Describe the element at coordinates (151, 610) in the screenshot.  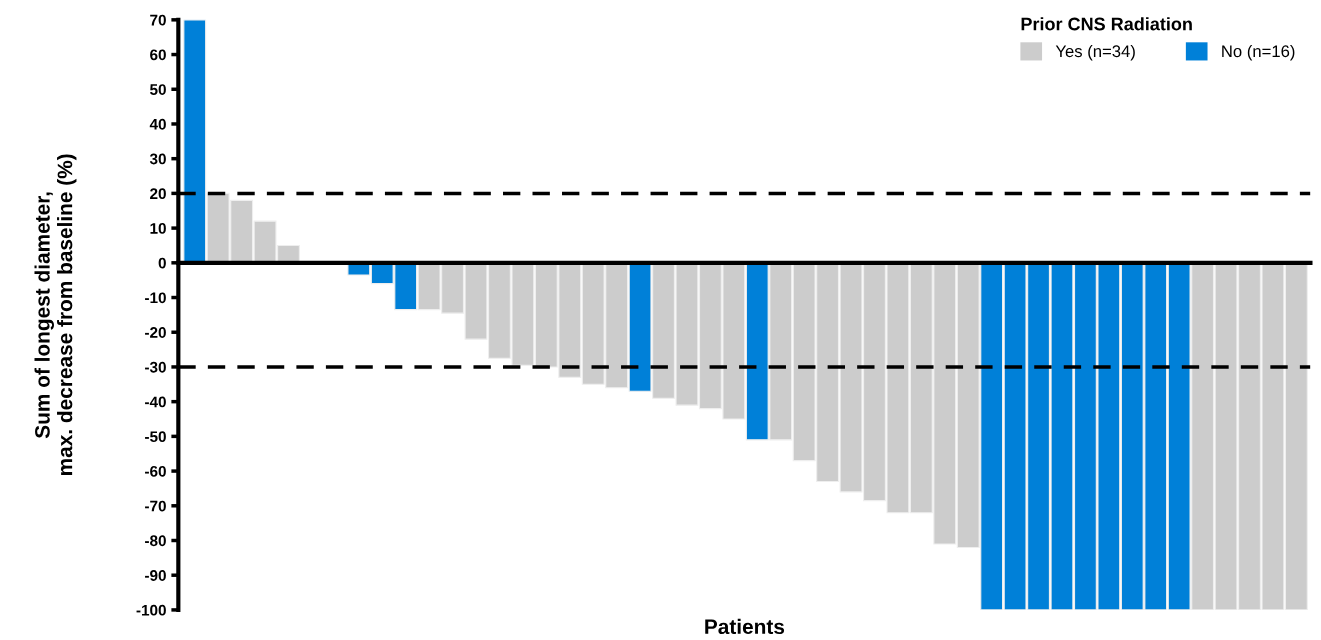
I see `y-tick-label: -100` at that location.